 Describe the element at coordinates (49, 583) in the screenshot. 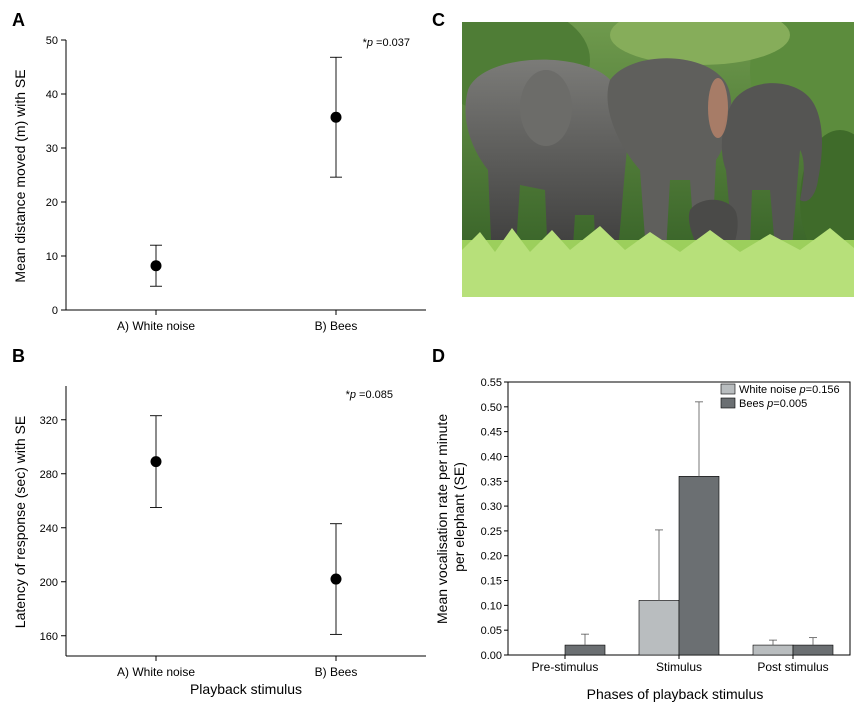

I see `panel-b-y-tick-label: 200` at that location.